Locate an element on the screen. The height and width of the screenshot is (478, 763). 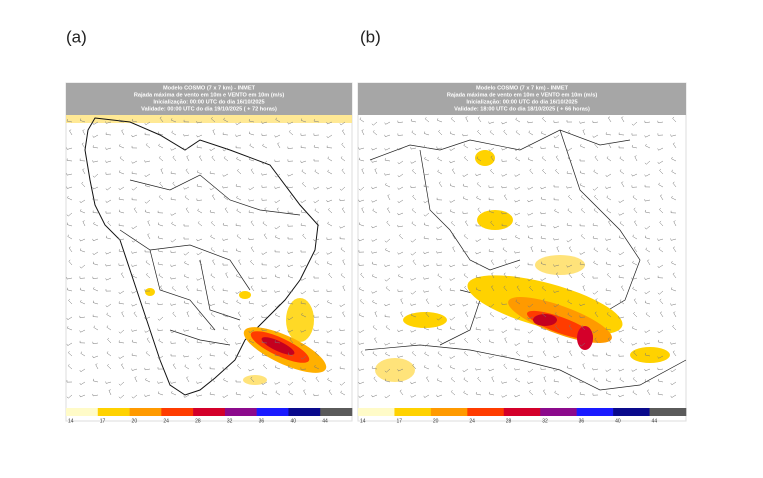
colorbar-tick-label: 40 is located at coordinates (293, 421).